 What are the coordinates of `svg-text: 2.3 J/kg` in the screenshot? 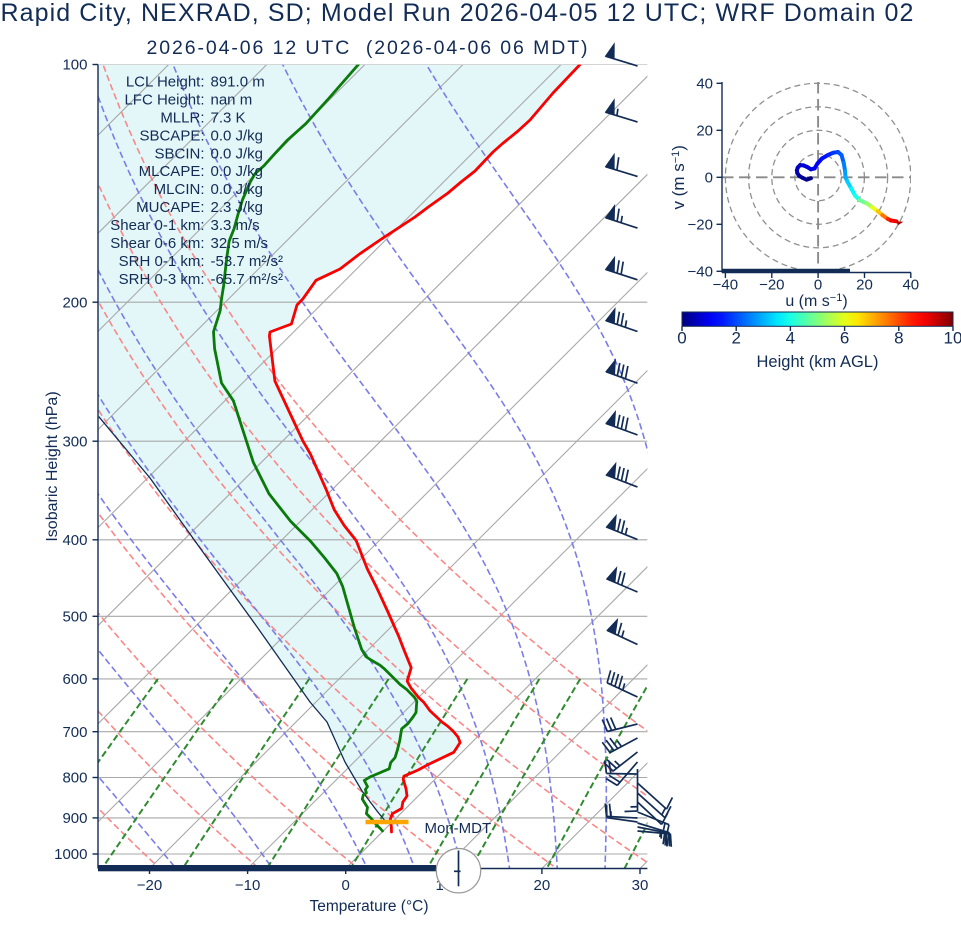 It's located at (237, 207).